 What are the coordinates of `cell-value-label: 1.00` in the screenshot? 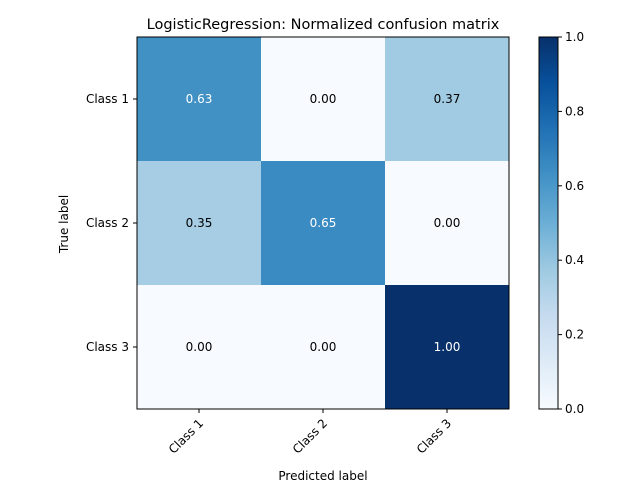 It's located at (447, 347).